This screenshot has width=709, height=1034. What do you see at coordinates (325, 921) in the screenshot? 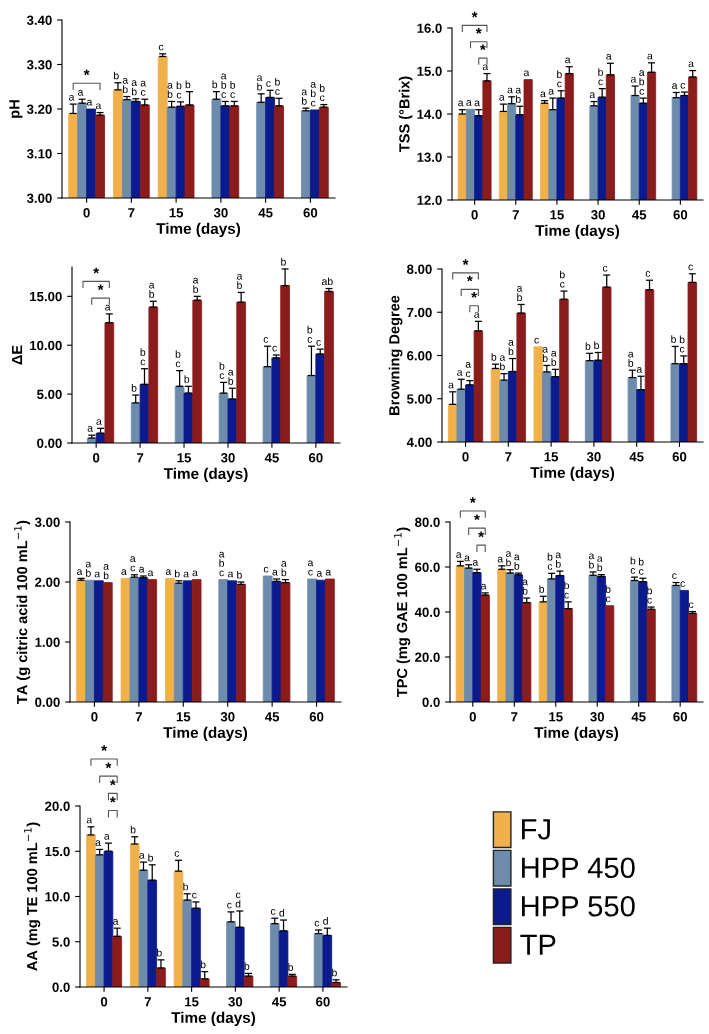
I see `data-label: d` at bounding box center [325, 921].